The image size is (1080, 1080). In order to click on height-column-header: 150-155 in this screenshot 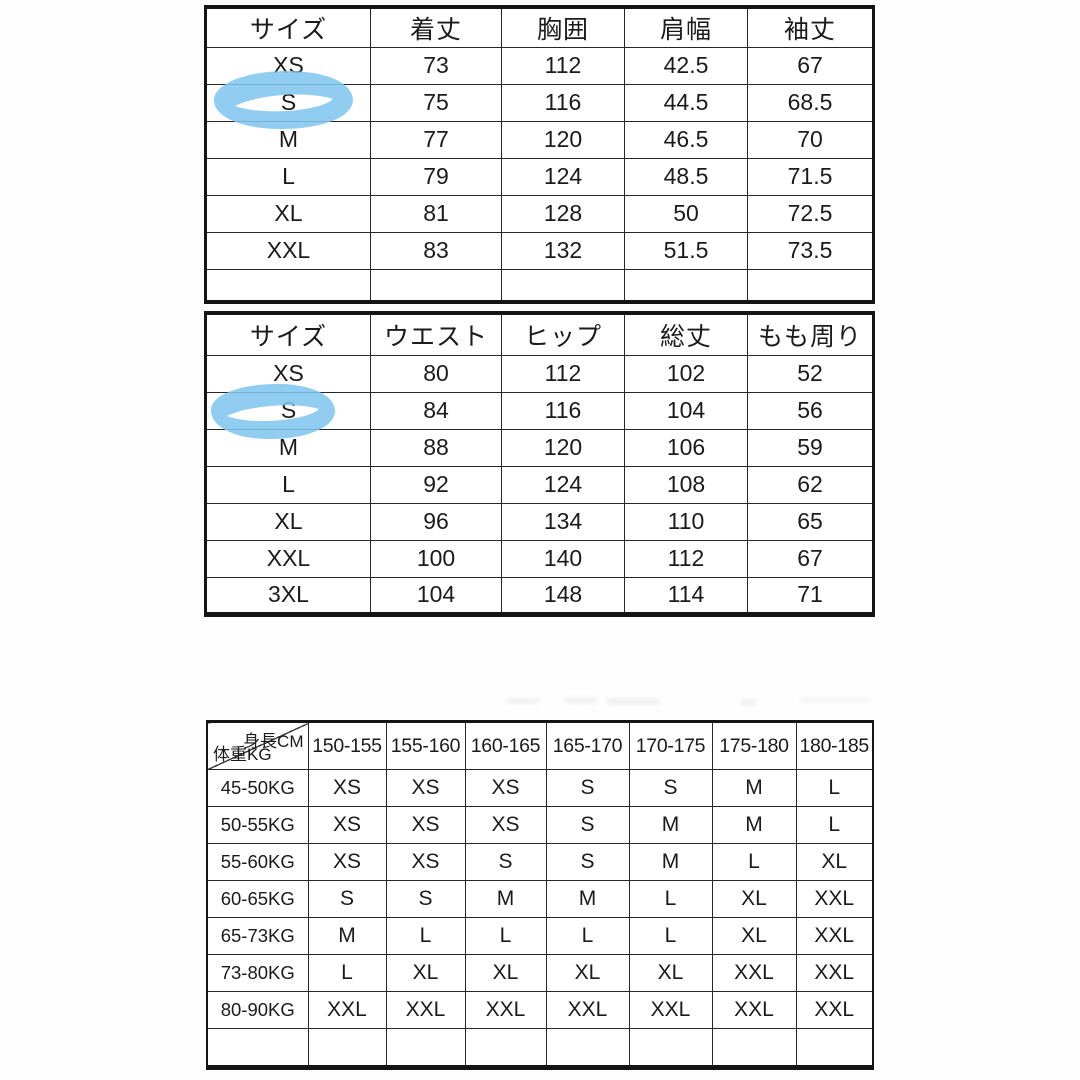, I will do `click(347, 745)`.